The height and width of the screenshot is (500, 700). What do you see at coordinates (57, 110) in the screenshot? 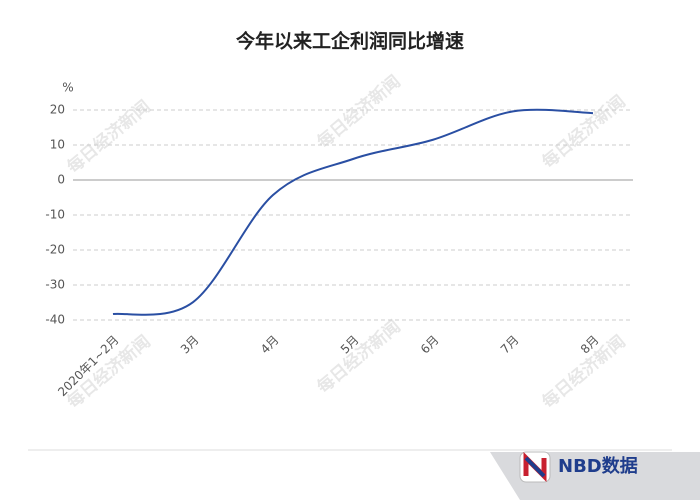
I see `y-tick-label: 20` at bounding box center [57, 110].